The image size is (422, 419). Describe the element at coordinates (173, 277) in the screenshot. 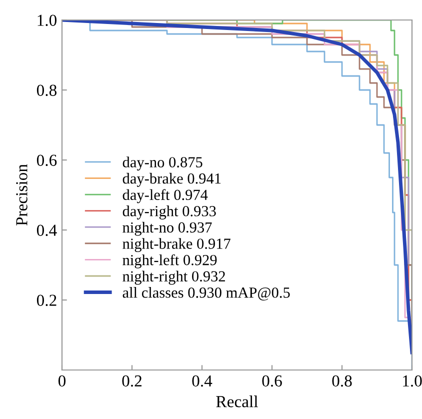

I see `legend-label: night-right 0.932` at that location.